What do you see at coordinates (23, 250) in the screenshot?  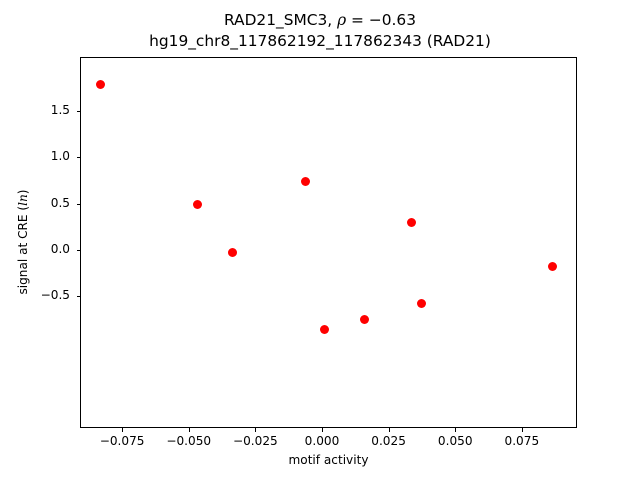 I see `y-axis-label-prefix: signal at CRE (` at bounding box center [23, 250].